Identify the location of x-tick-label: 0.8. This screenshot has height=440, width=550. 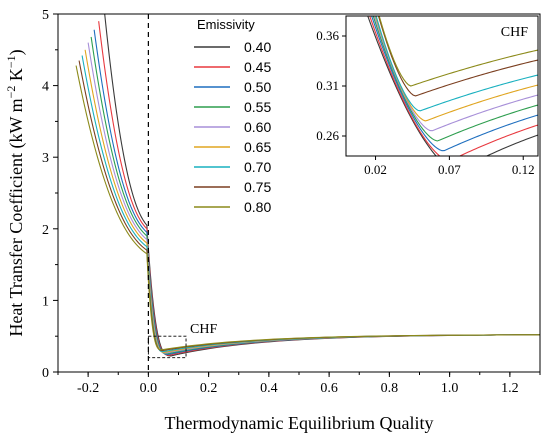
(390, 388).